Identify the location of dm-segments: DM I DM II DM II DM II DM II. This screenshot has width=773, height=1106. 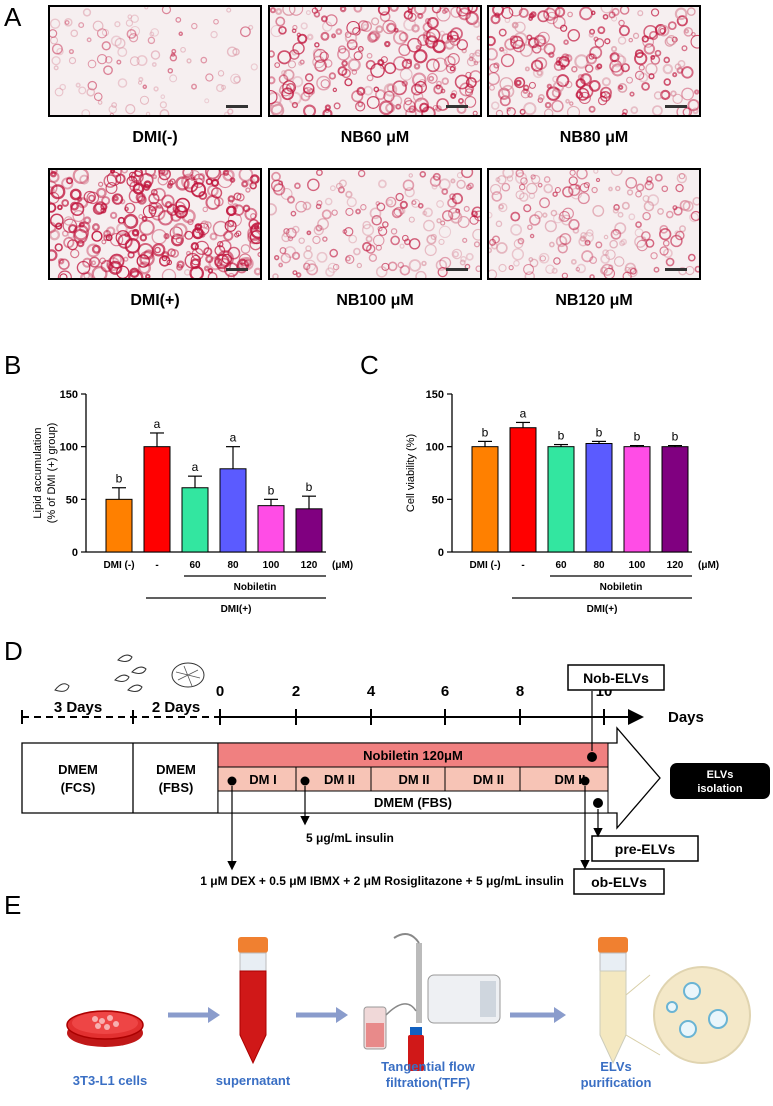
(413, 779).